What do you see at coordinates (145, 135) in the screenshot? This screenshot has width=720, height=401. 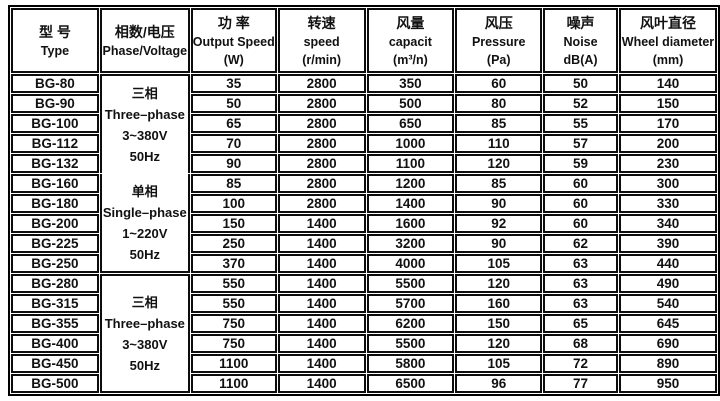 I see `phase-voltage-line: 3~380V` at bounding box center [145, 135].